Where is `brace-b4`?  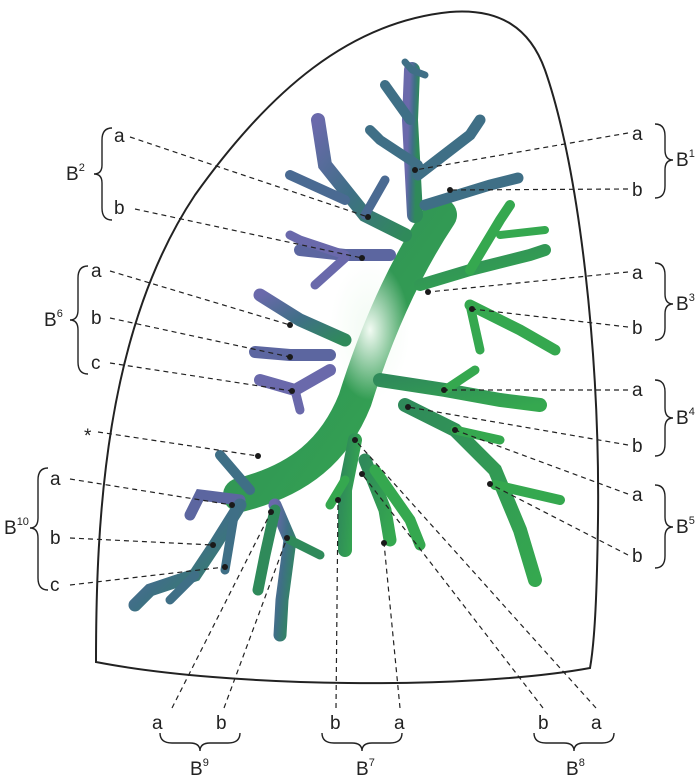 brace-b4 is located at coordinates (664, 418).